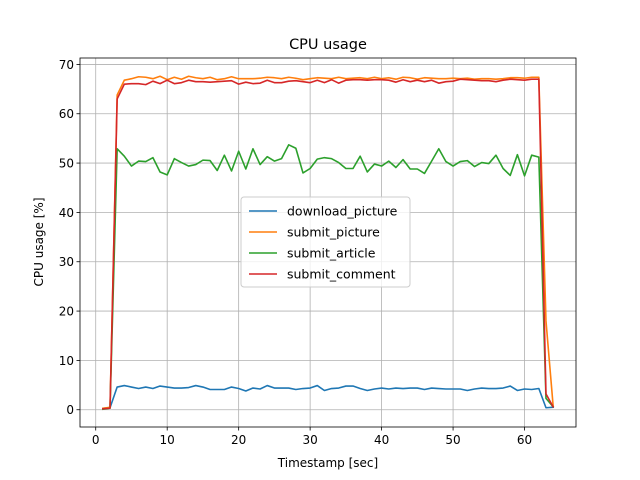 The image size is (640, 480). Describe the element at coordinates (66, 65) in the screenshot. I see `y-tick-label: 70` at that location.